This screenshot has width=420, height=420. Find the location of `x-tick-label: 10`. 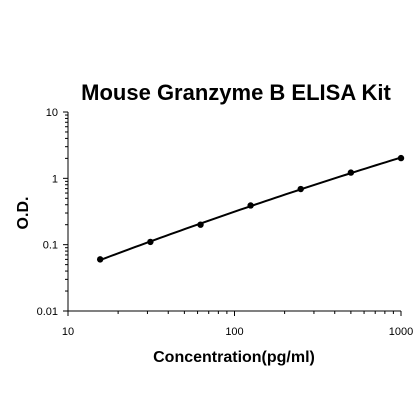

x-tick-label: 10 is located at coordinates (68, 332).